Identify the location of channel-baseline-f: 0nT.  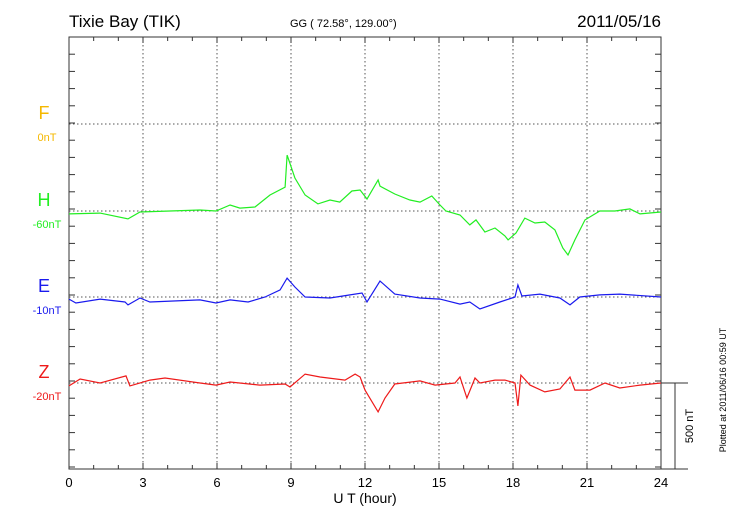
(47, 138).